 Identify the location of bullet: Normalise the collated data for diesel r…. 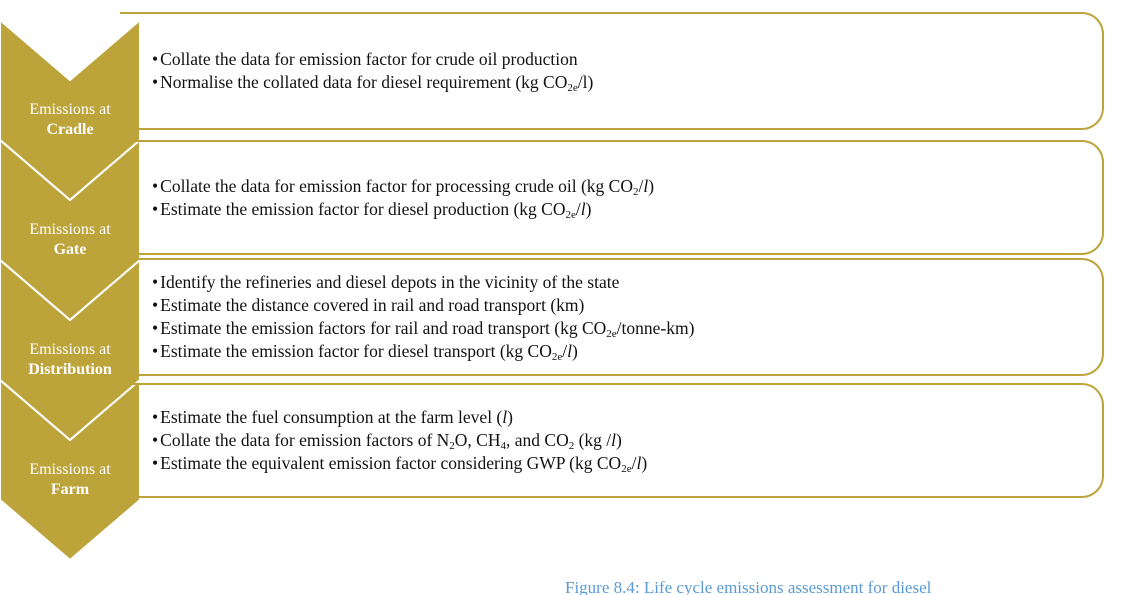
(627, 82).